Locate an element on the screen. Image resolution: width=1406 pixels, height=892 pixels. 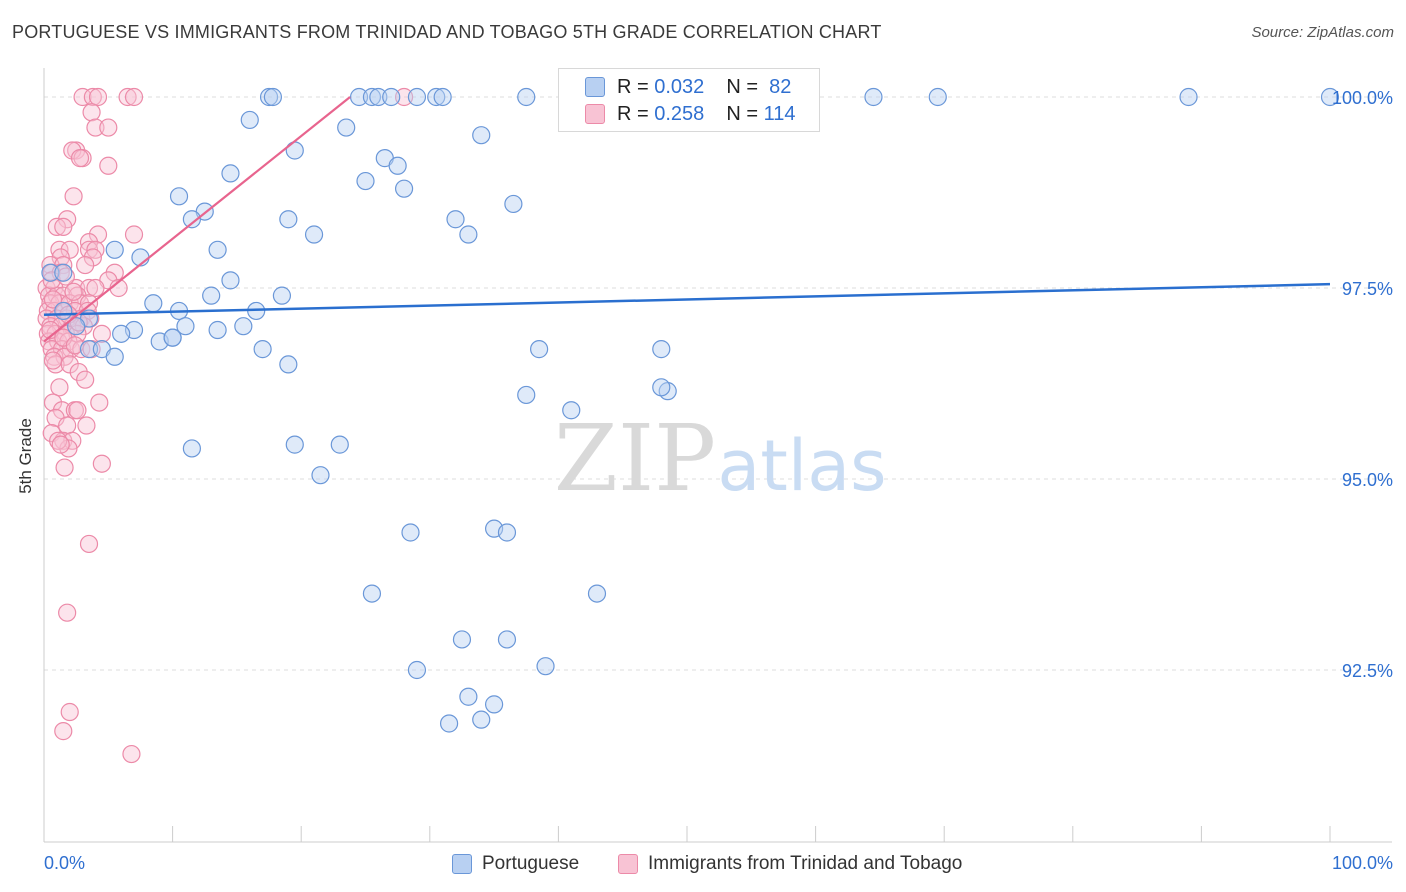
legend-swatch-blue is located at coordinates (595, 87).